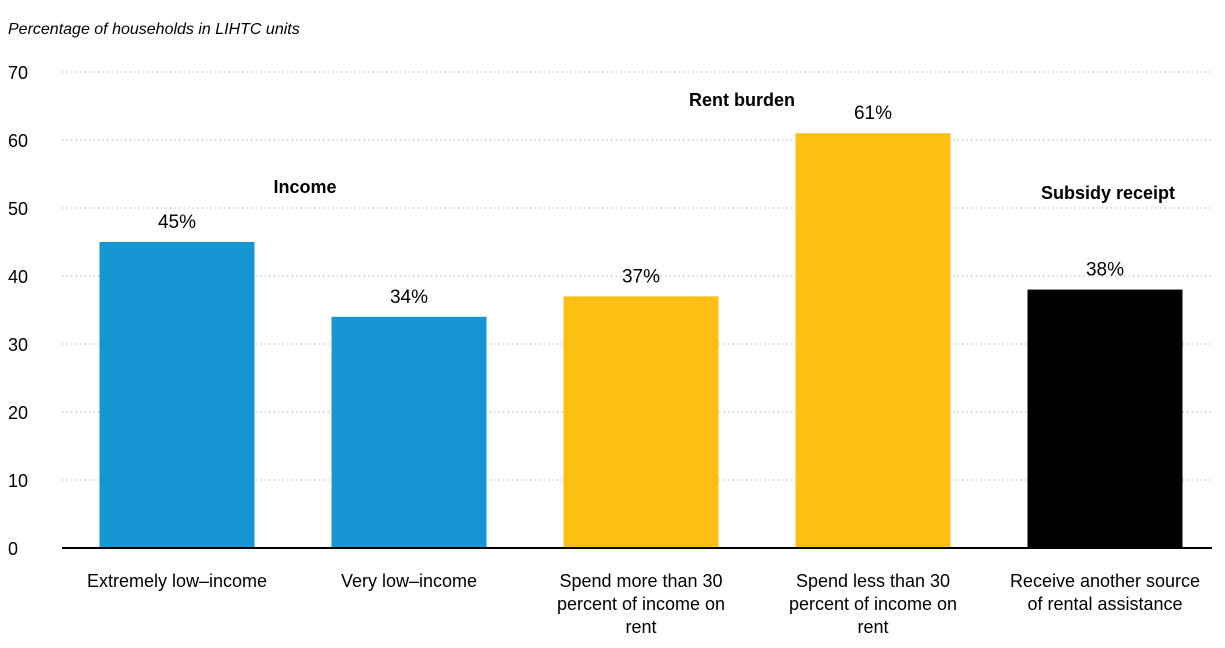 Image resolution: width=1225 pixels, height=648 pixels. Describe the element at coordinates (1108, 193) in the screenshot. I see `group-label: Subsidy receipt` at that location.